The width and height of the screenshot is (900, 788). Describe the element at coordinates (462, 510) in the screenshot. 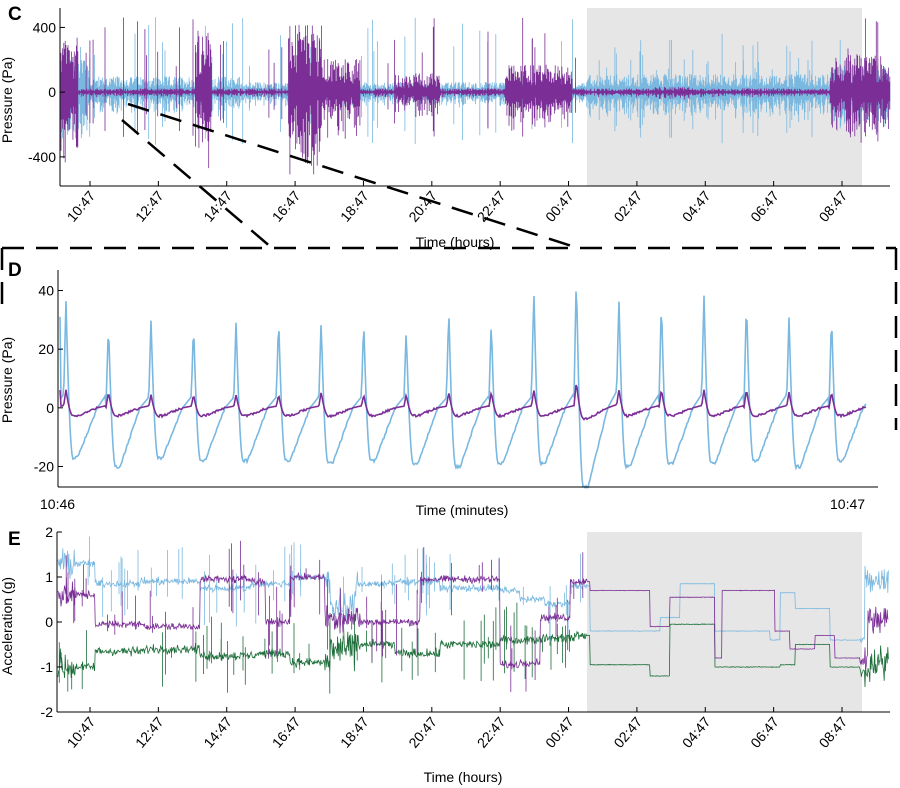

I see `panel-d-x-axis-label: Time (minutes)` at that location.